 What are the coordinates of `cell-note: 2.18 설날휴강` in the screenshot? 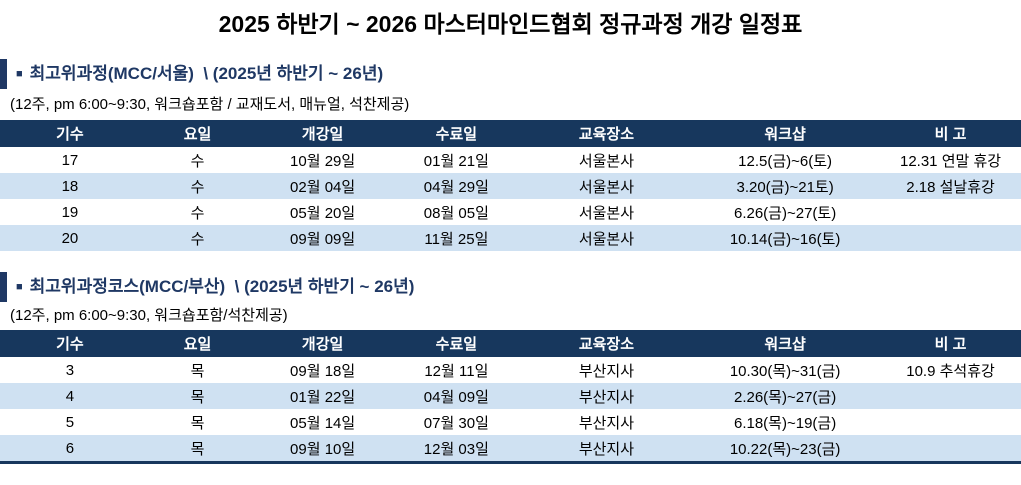 It's located at (950, 186).